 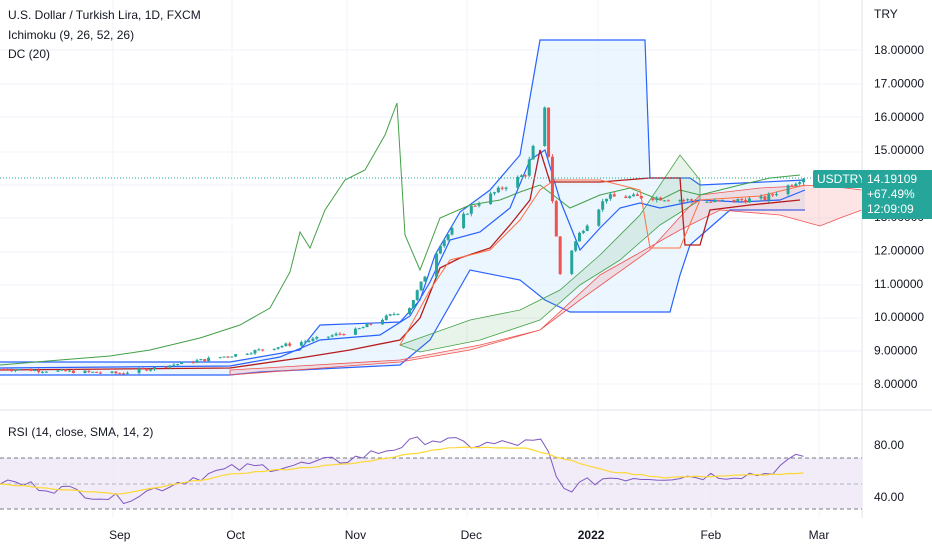 What do you see at coordinates (81, 432) in the screenshot?
I see `rsi-legend: RSI (14, close, SMA, 14, 2)` at bounding box center [81, 432].